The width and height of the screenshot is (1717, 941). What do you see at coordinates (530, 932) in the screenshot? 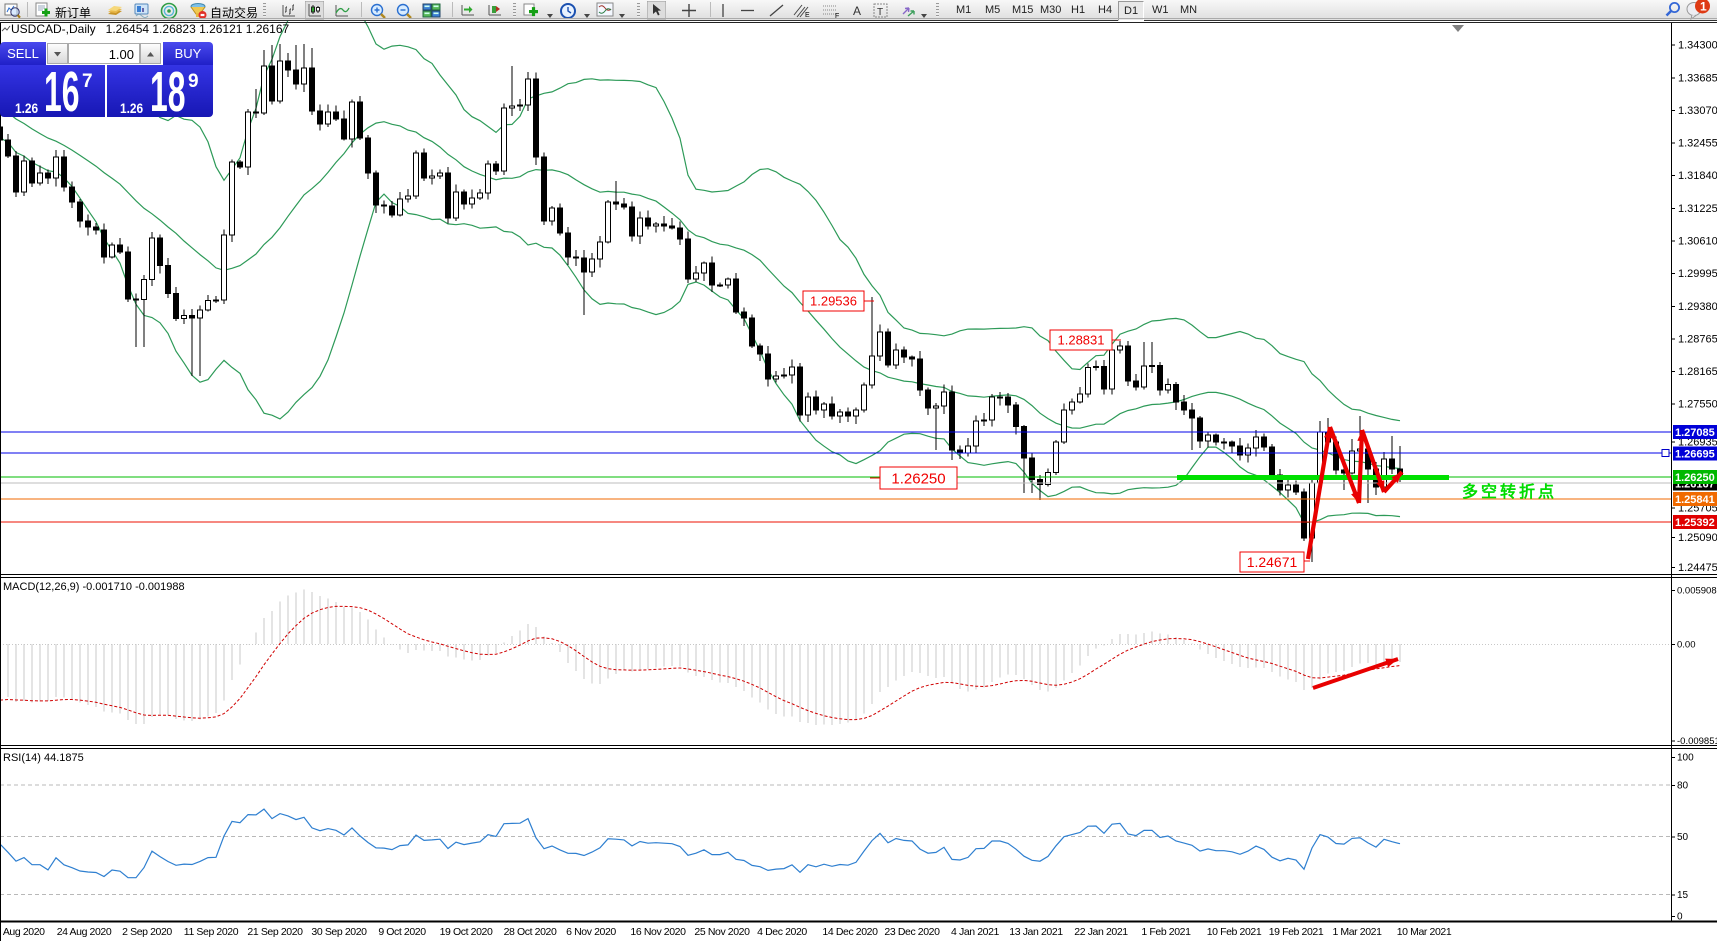
I see `svg-text: 28 Oct 2020` at bounding box center [530, 932].